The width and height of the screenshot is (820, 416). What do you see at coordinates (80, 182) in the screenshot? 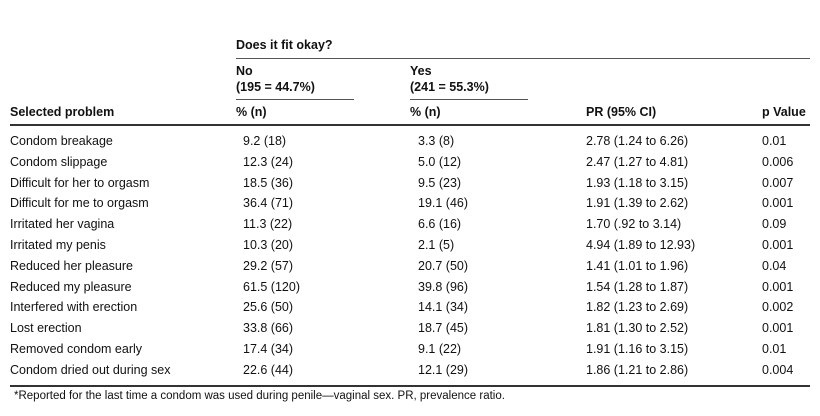
I see `row-problem: Difficult for her to orgasm` at bounding box center [80, 182].